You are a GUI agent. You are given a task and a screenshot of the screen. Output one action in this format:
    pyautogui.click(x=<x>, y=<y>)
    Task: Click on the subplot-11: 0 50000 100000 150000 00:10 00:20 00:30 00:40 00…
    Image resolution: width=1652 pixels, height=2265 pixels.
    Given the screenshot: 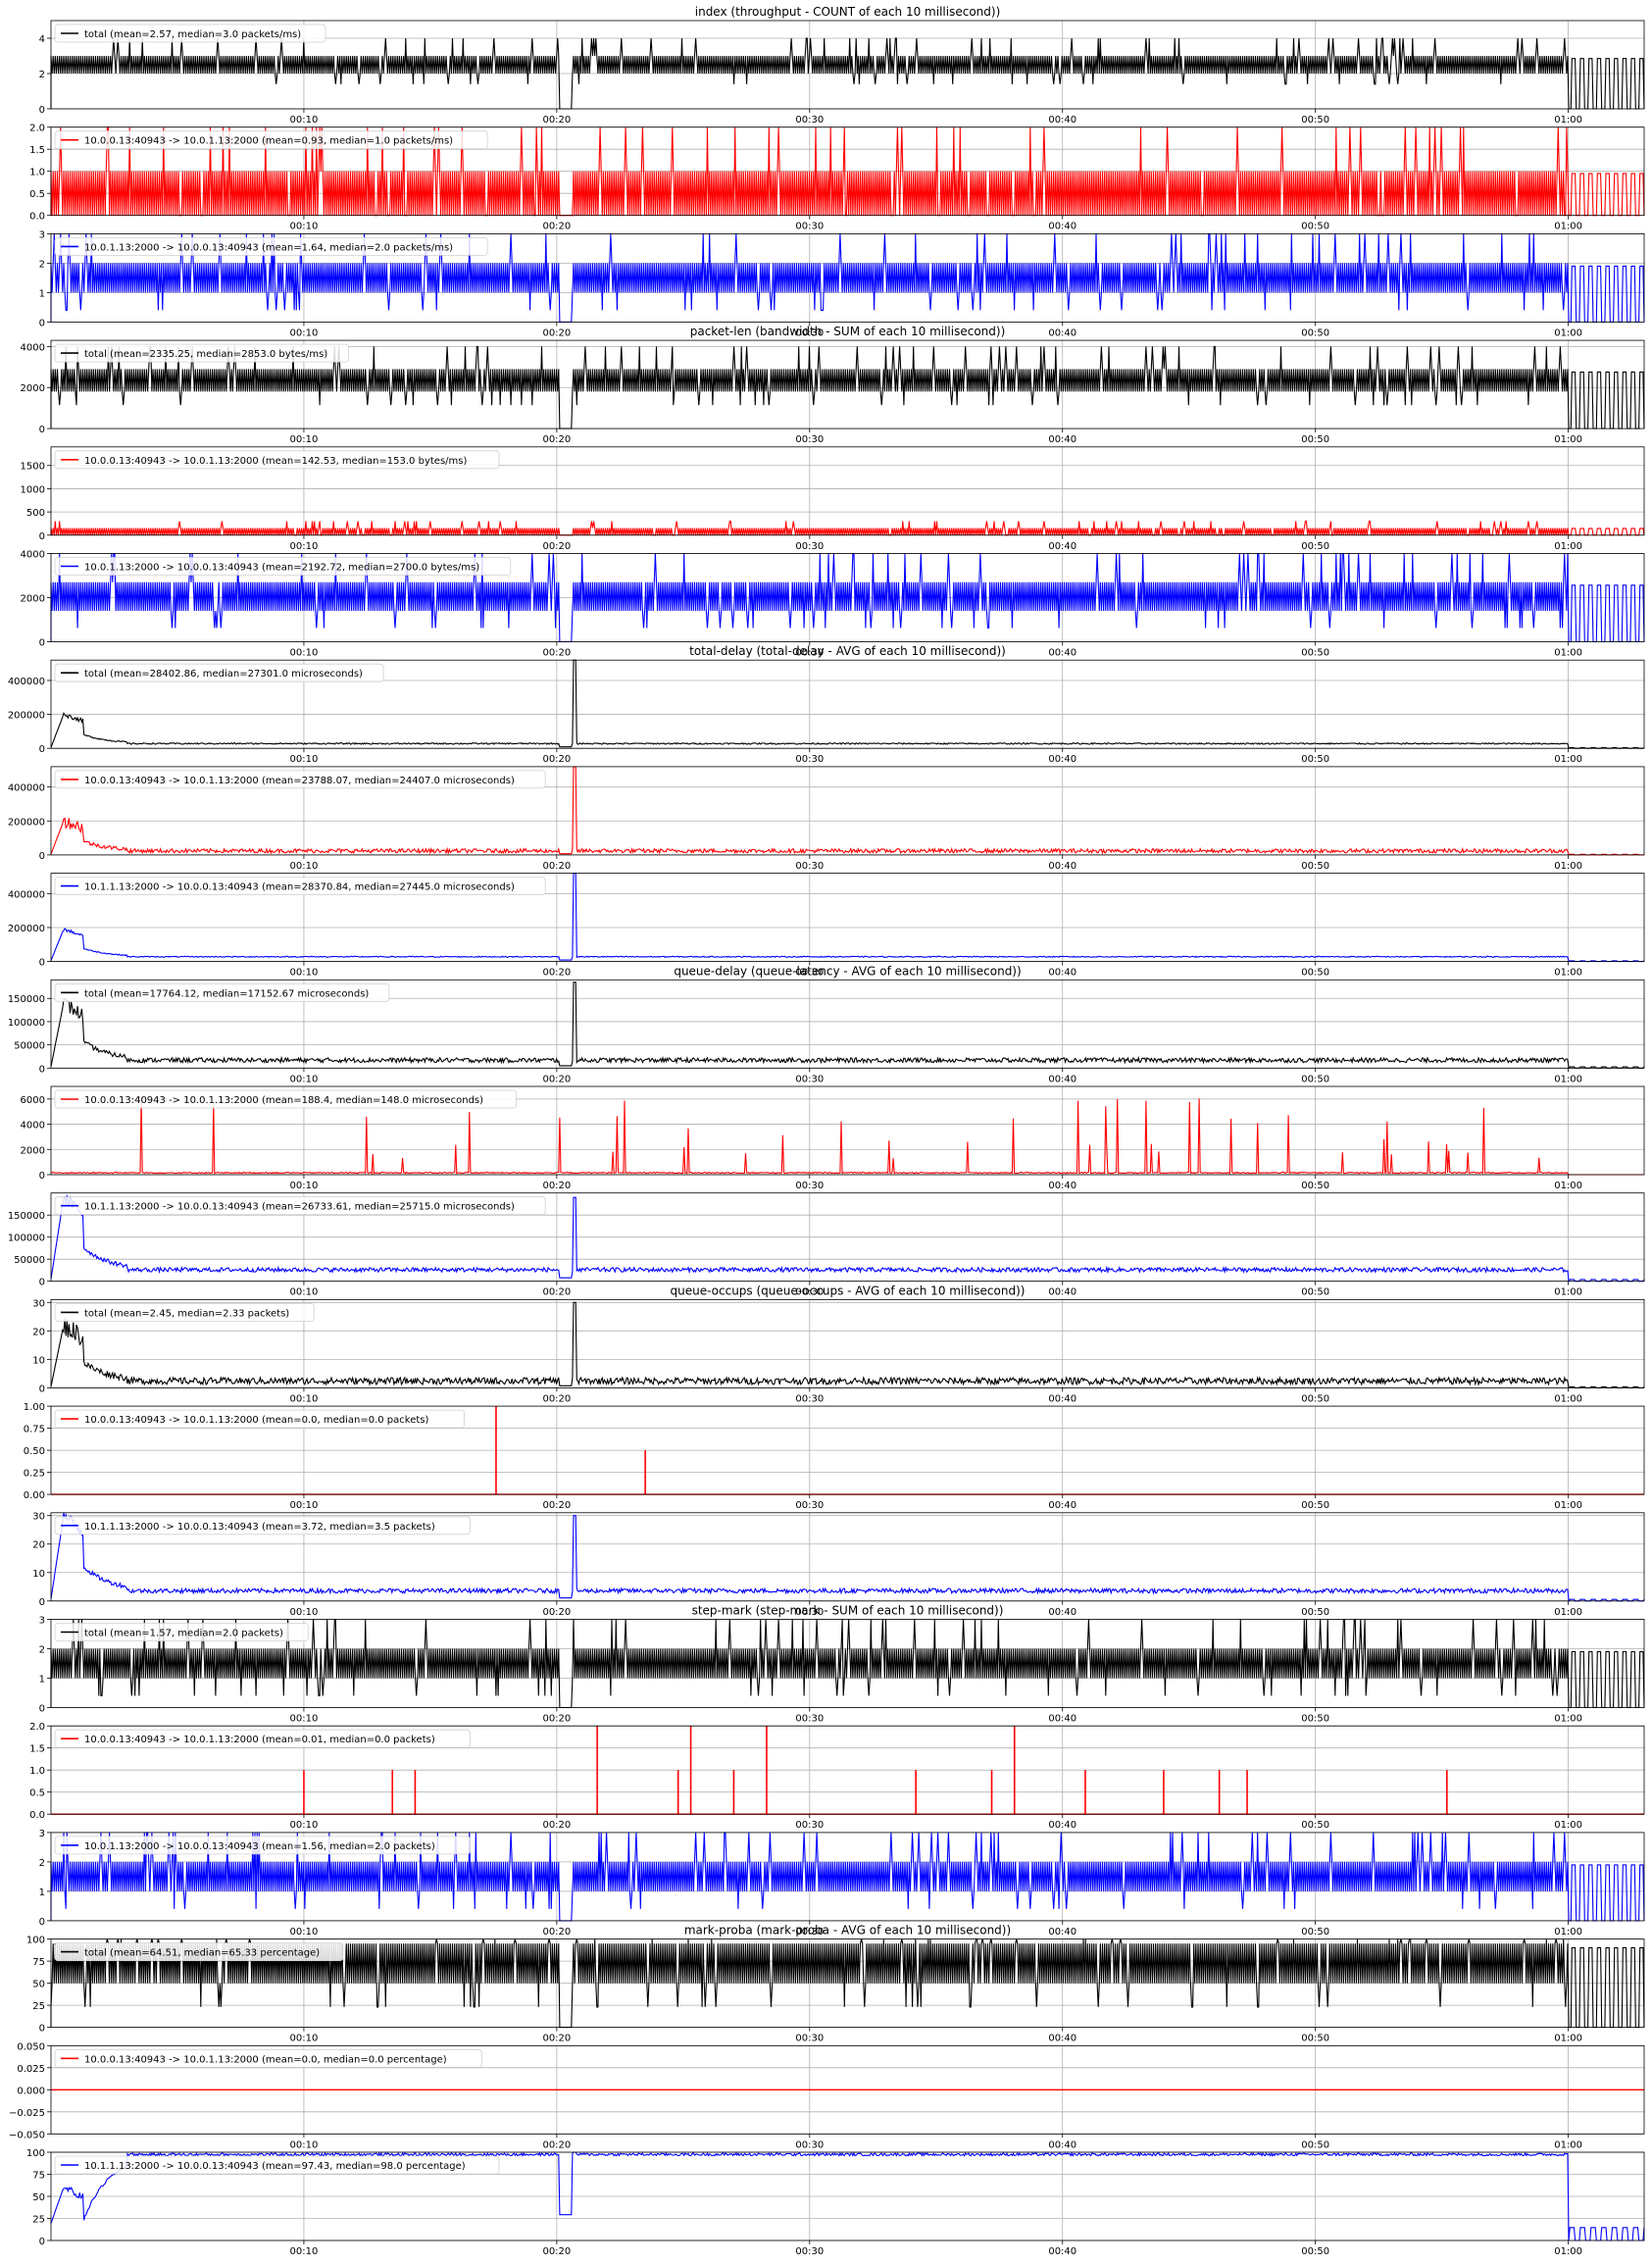 What is the action you would take?
    pyautogui.click(x=826, y=1245)
    